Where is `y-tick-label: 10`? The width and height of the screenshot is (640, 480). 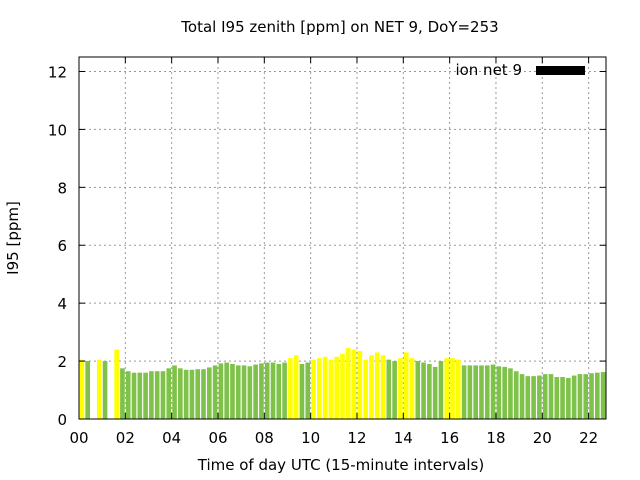
y-tick-label: 10 is located at coordinates (57, 130).